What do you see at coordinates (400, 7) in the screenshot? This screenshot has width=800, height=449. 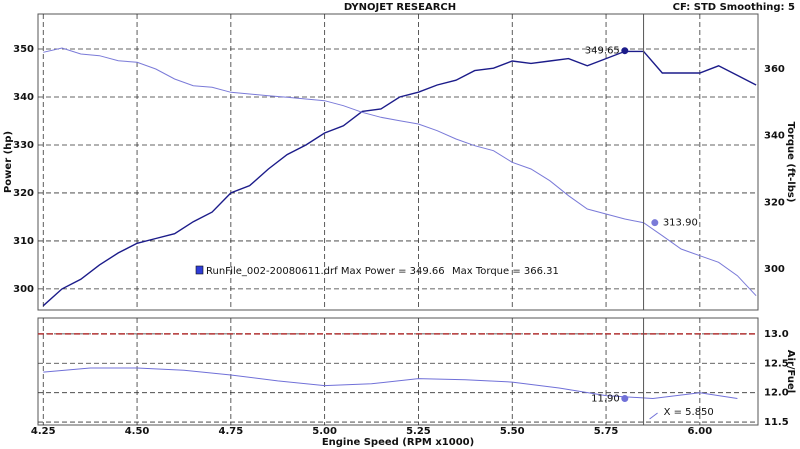 I see `chart-title: DYNOJET RESEARCH` at bounding box center [400, 7].